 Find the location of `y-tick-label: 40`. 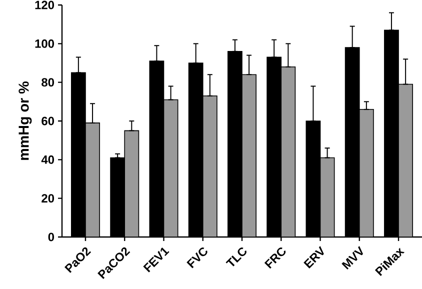

y-tick-label: 40 is located at coordinates (47, 159).